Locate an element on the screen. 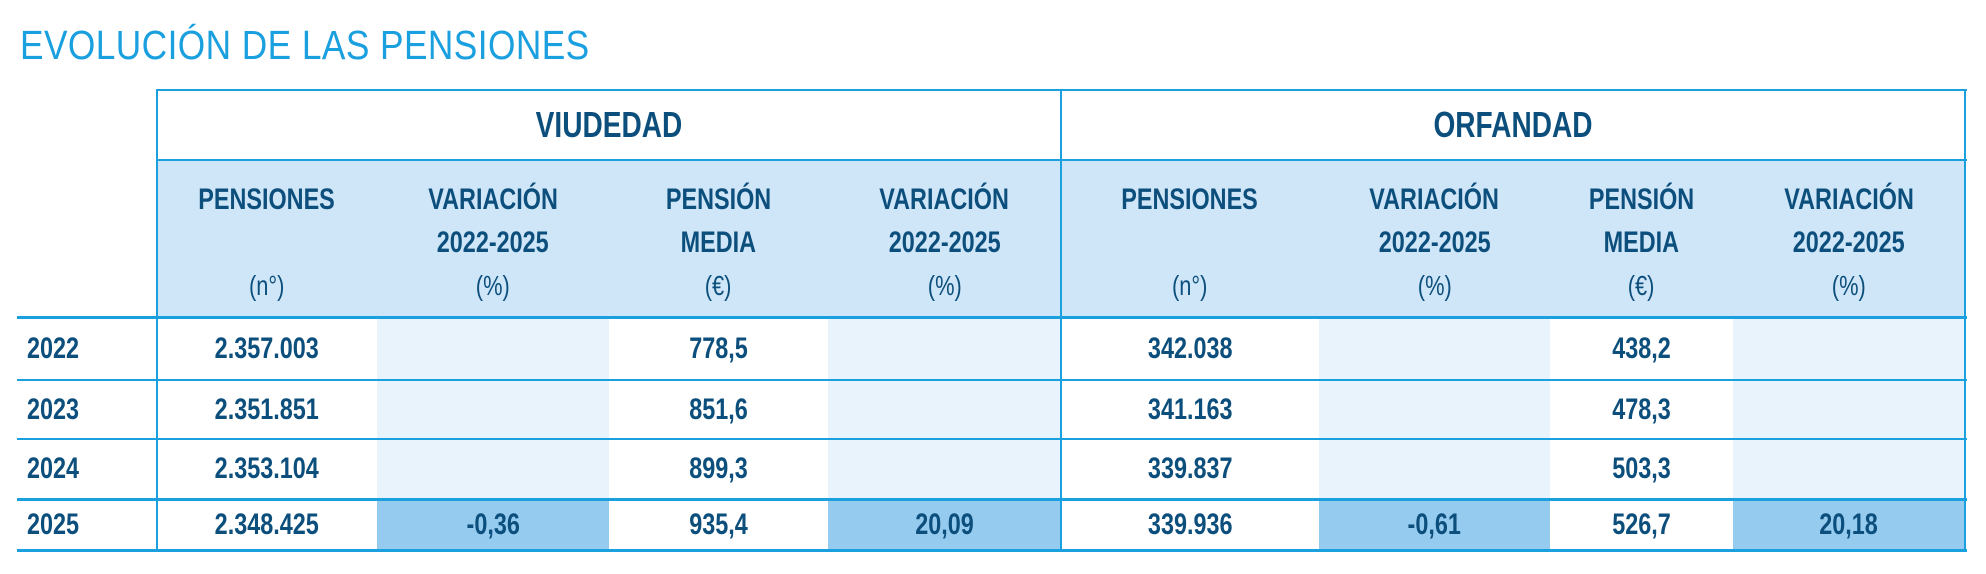 This screenshot has width=1986, height=574. row-year: 2022 is located at coordinates (53, 348).